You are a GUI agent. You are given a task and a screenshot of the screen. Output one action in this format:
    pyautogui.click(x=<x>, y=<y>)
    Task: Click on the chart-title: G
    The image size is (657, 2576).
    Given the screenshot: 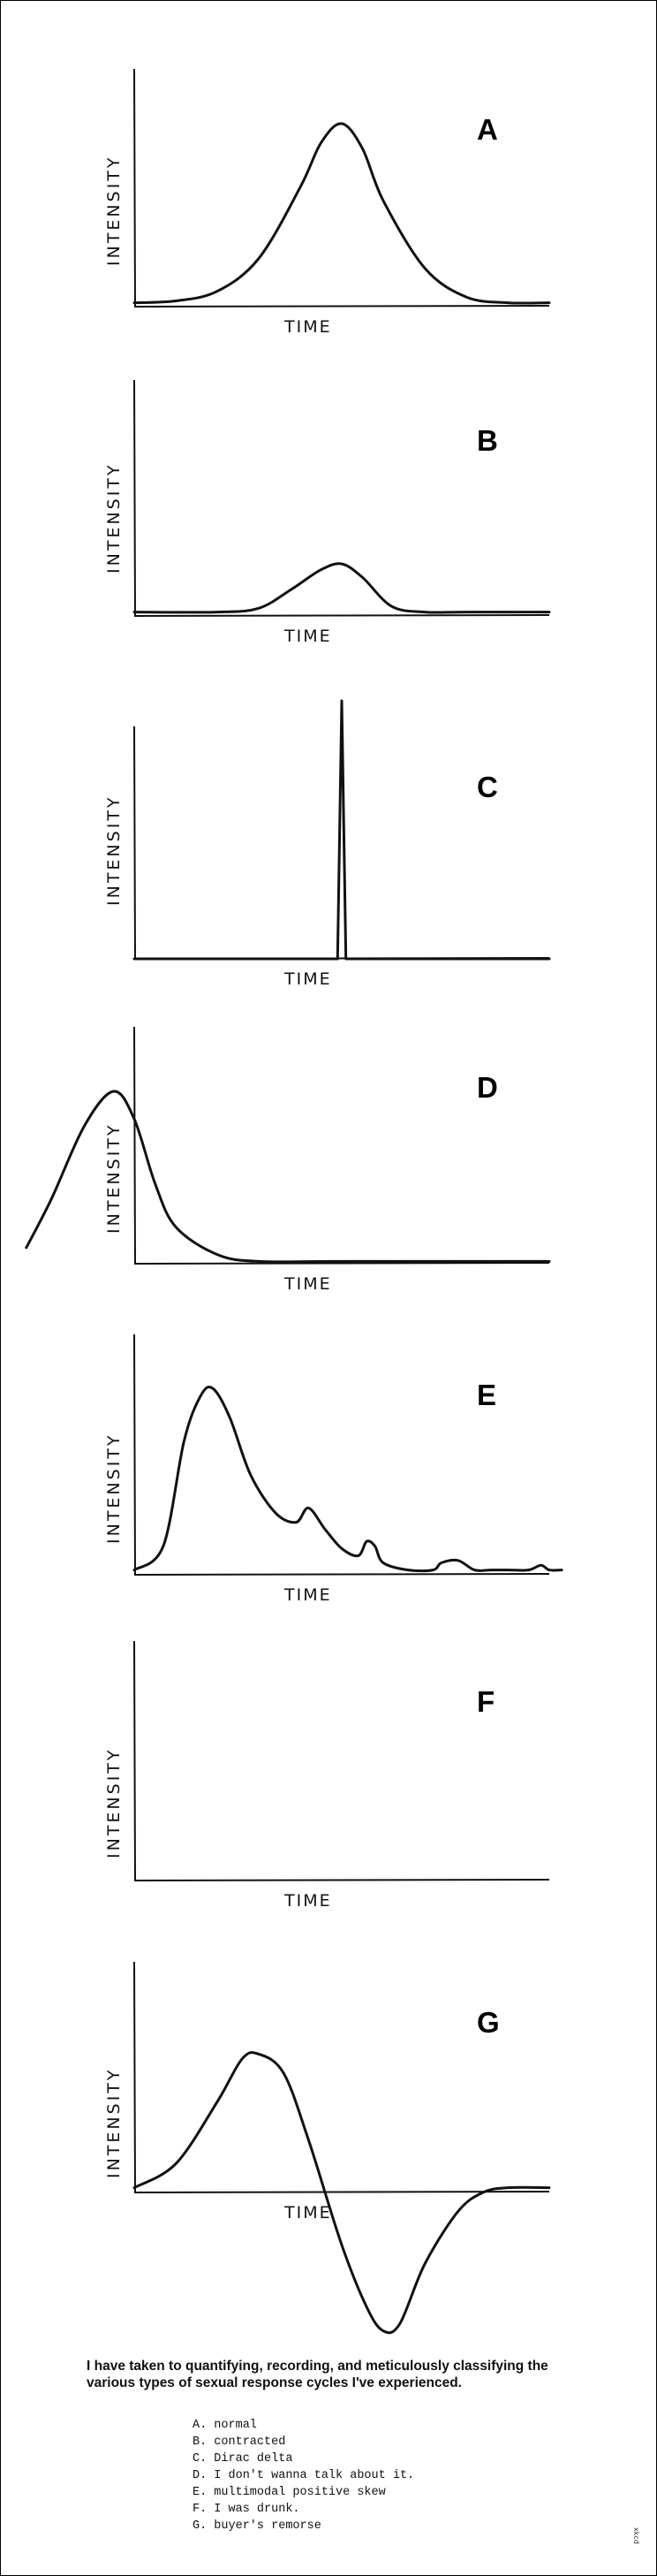 What is the action you would take?
    pyautogui.click(x=488, y=2022)
    